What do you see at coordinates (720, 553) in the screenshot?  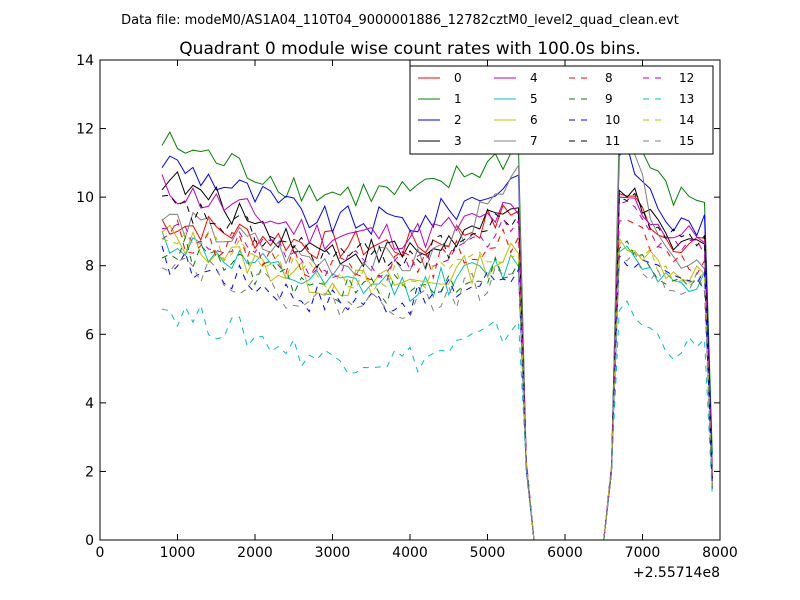 I see `x-tick-label: 8000` at bounding box center [720, 553].